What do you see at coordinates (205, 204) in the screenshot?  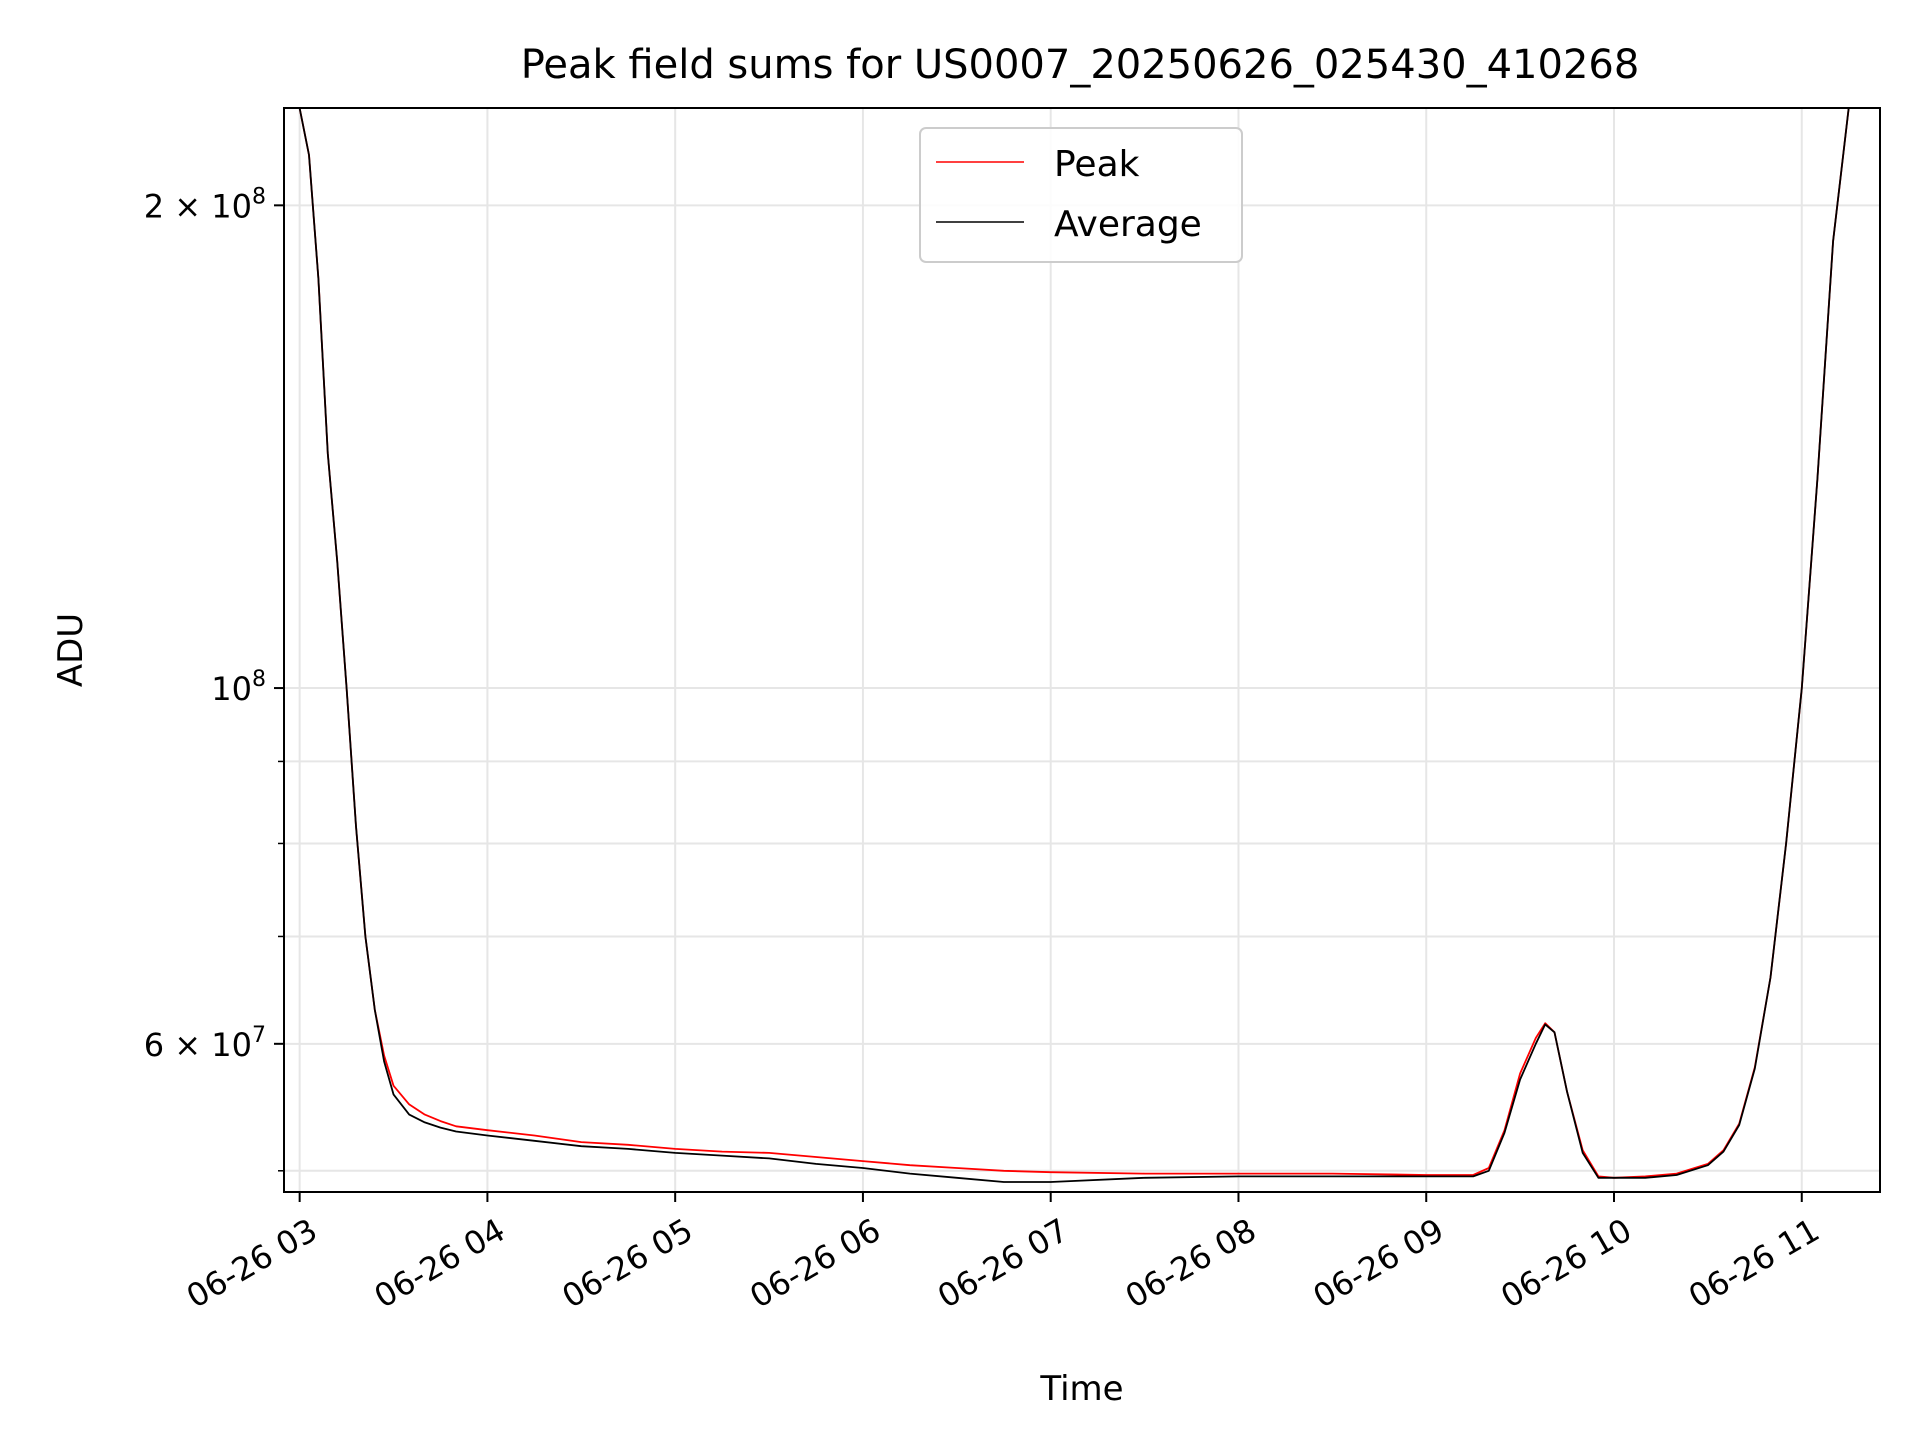 I see `y-tick-label: 2 × 108` at bounding box center [205, 204].